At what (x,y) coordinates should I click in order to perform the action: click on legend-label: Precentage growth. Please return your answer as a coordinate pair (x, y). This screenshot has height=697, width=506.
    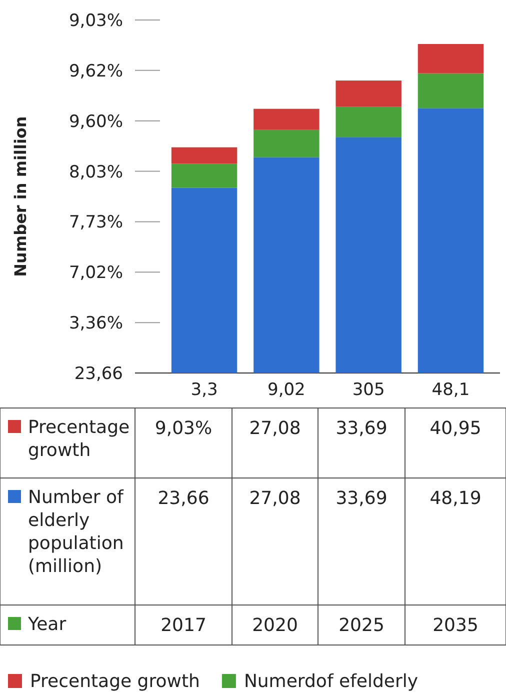
    Looking at the image, I should click on (115, 681).